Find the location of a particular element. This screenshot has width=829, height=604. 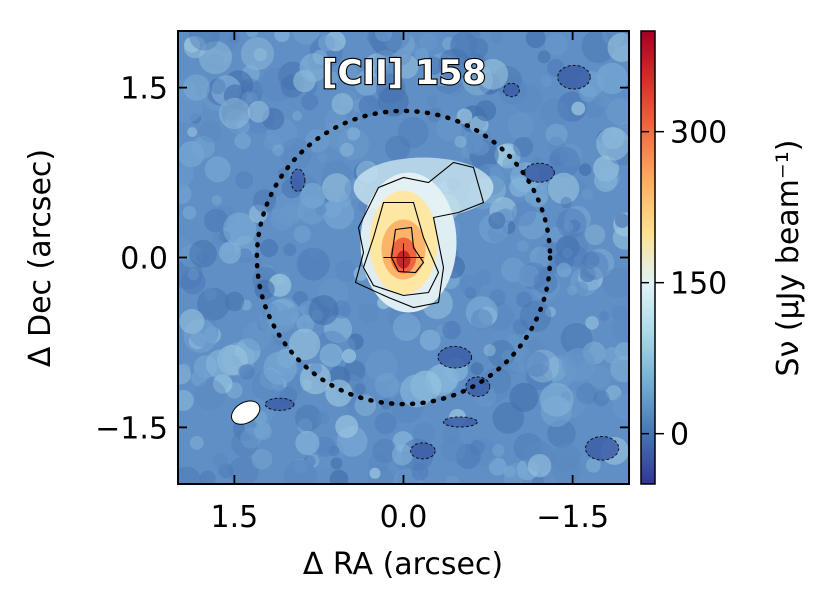

colorbar-ticks: 0 150 300 is located at coordinates (684, 284).